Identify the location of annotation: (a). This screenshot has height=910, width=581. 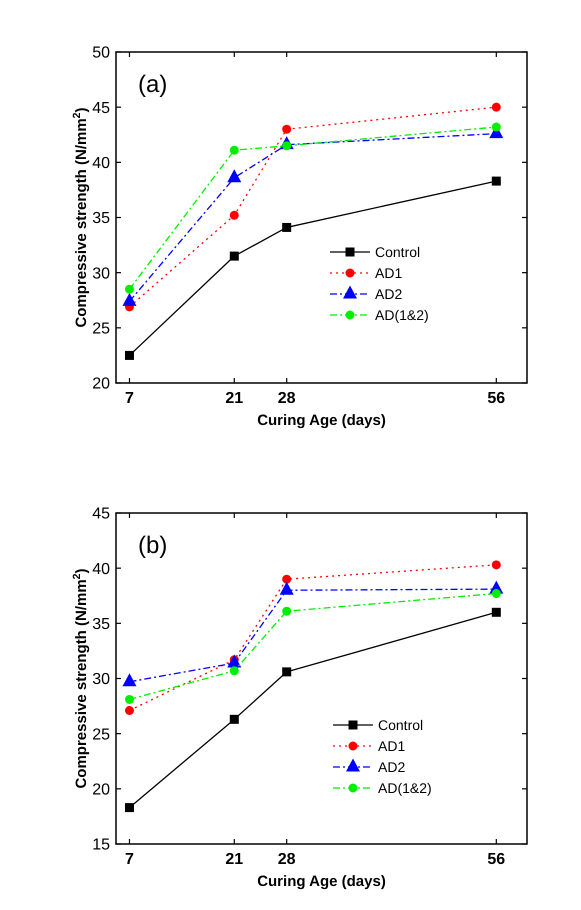
(153, 84).